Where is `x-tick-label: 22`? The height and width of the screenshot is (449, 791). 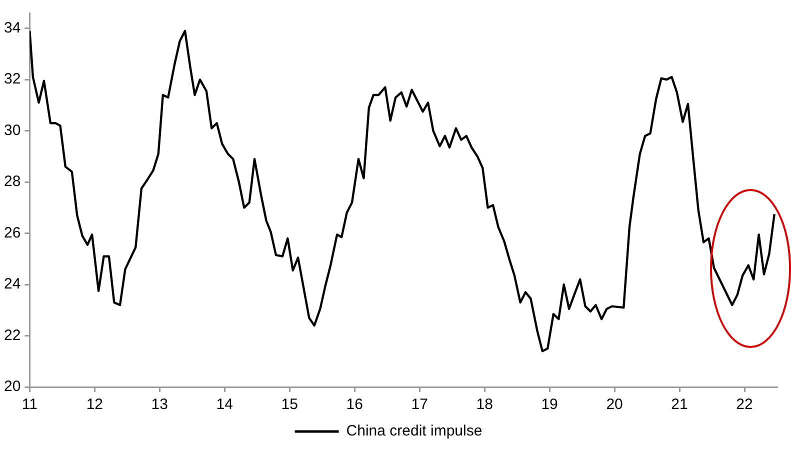 x-tick-label: 22 is located at coordinates (744, 405).